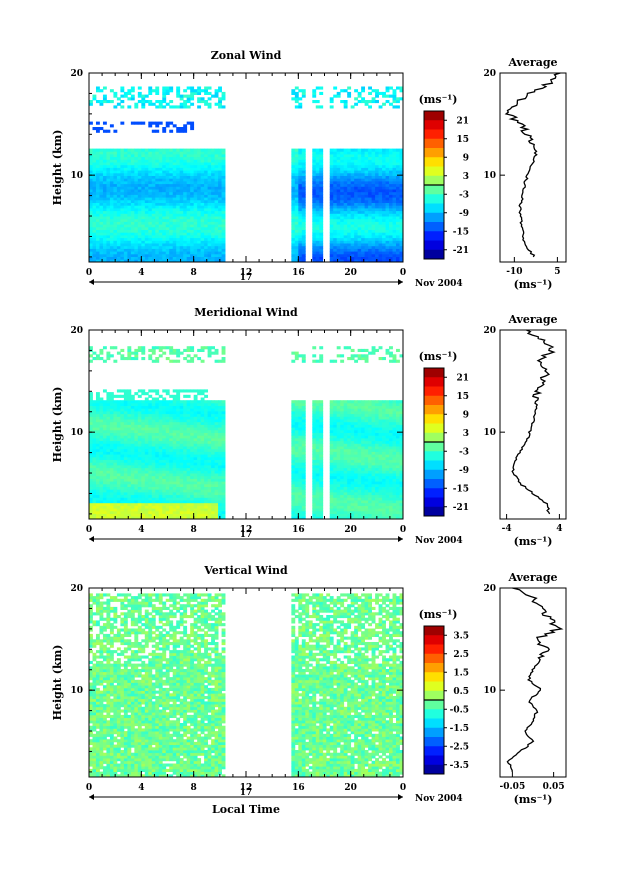 Image resolution: width=619 pixels, height=873 pixels. I want to click on colorbar-tick-label: -9, so click(464, 214).